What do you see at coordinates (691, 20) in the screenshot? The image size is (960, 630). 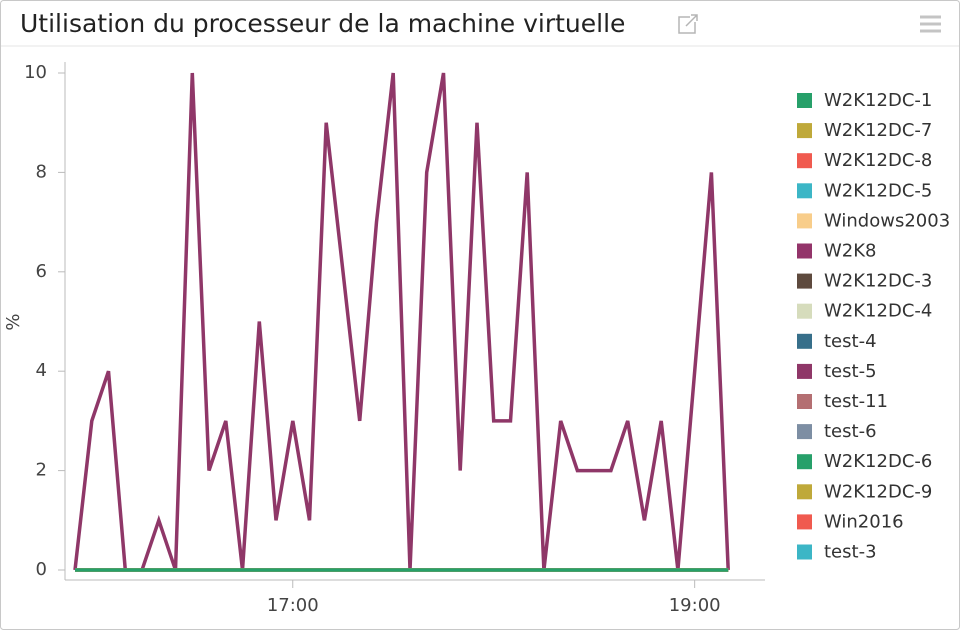 I see `popout-arrow` at bounding box center [691, 20].